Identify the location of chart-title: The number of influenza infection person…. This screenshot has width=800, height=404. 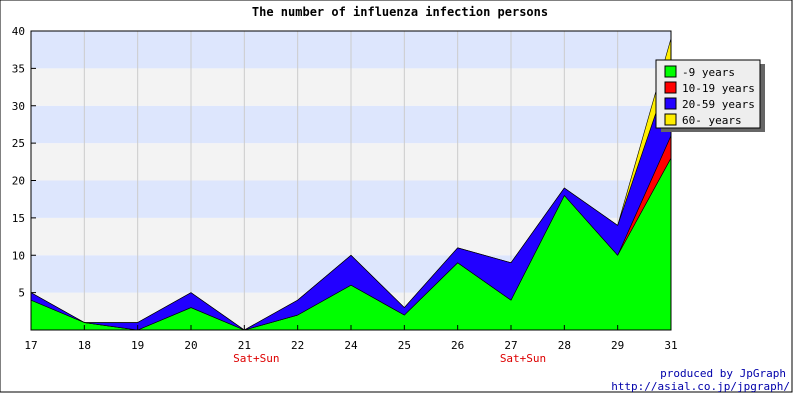
(400, 12).